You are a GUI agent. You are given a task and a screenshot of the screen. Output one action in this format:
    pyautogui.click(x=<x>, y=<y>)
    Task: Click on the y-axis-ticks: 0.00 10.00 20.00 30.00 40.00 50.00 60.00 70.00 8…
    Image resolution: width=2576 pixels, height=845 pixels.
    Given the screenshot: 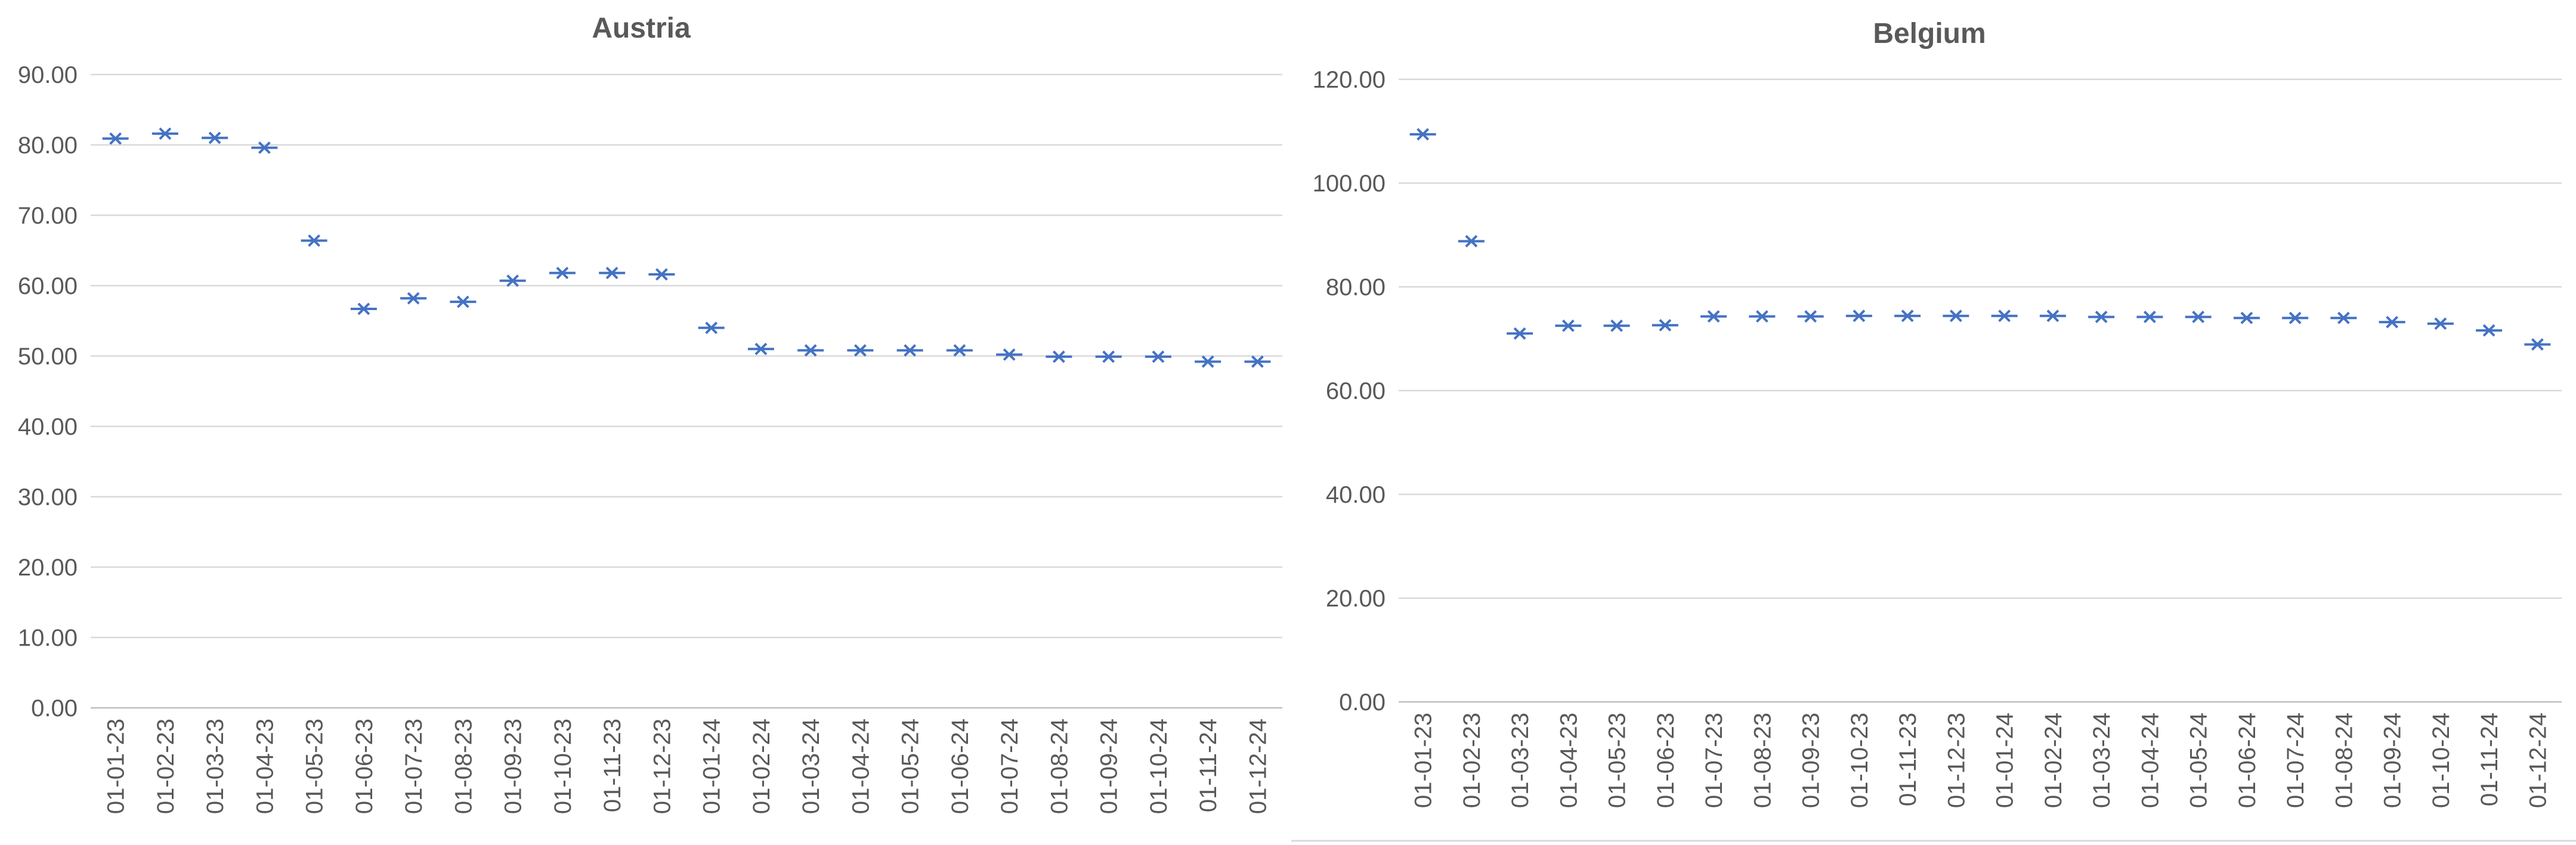 What is the action you would take?
    pyautogui.click(x=48, y=392)
    